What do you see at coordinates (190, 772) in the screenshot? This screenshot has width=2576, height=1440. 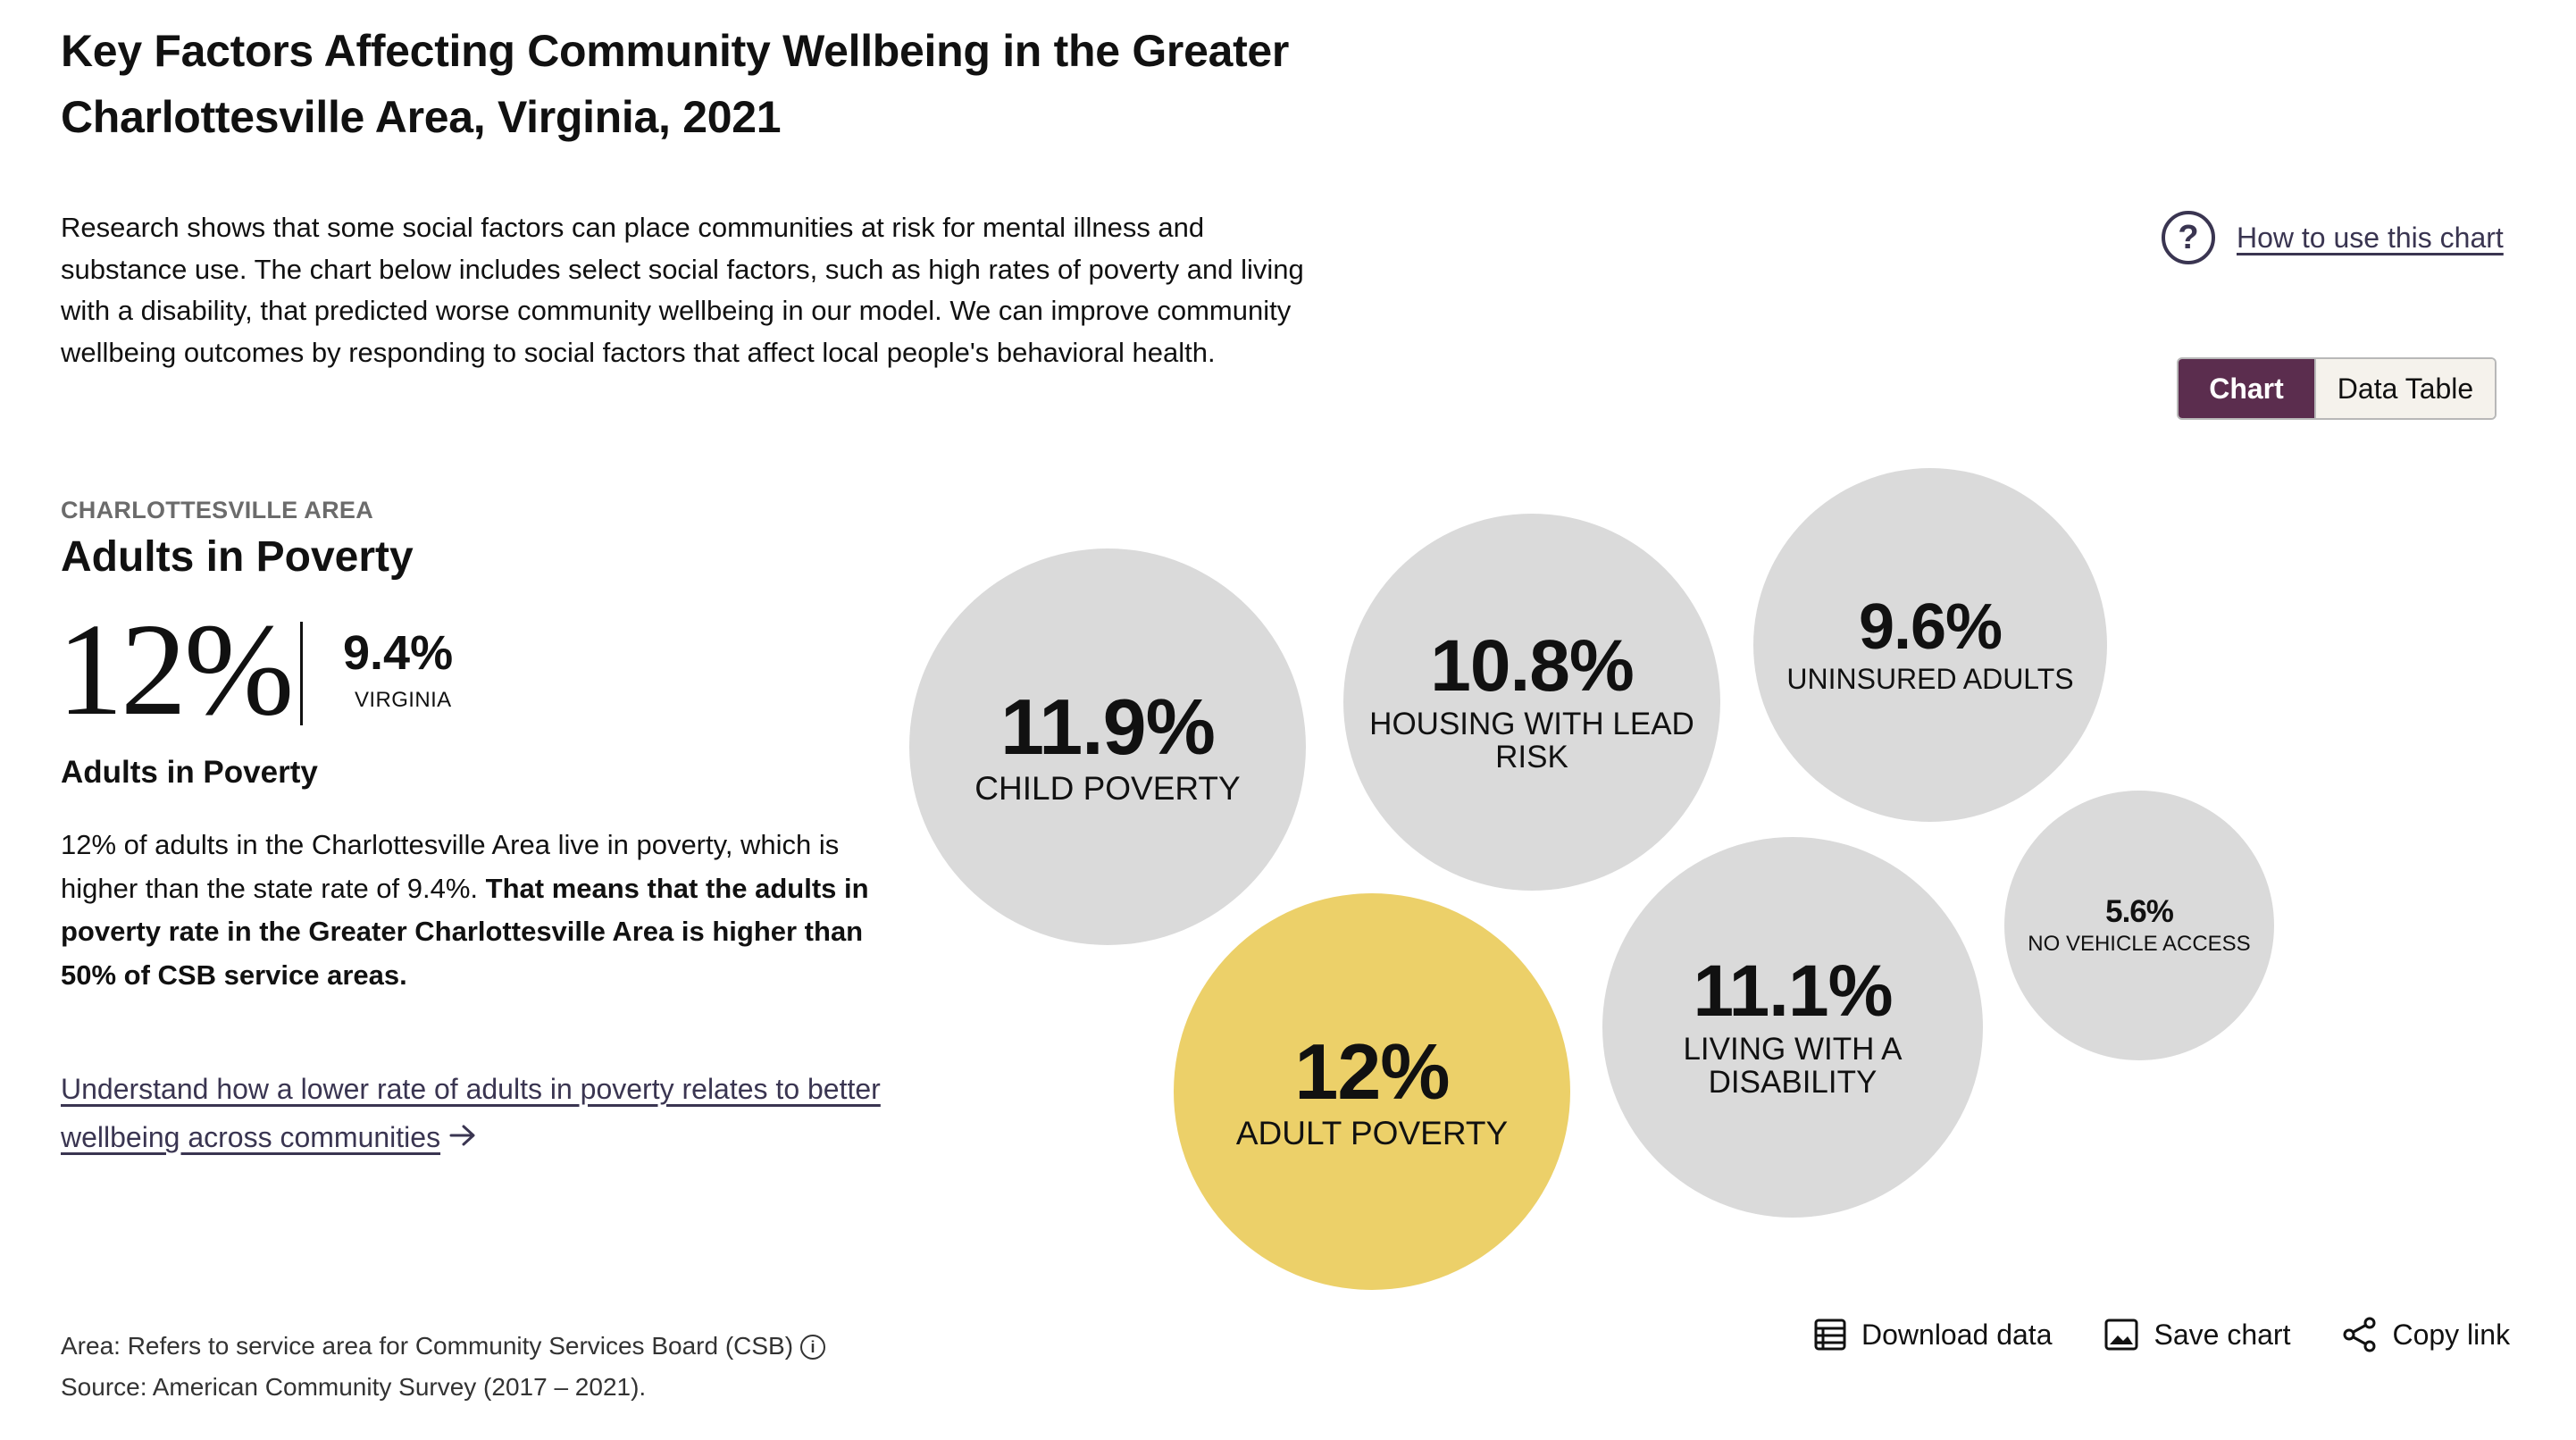 I see `metric-subtitle: Adults in Poverty` at bounding box center [190, 772].